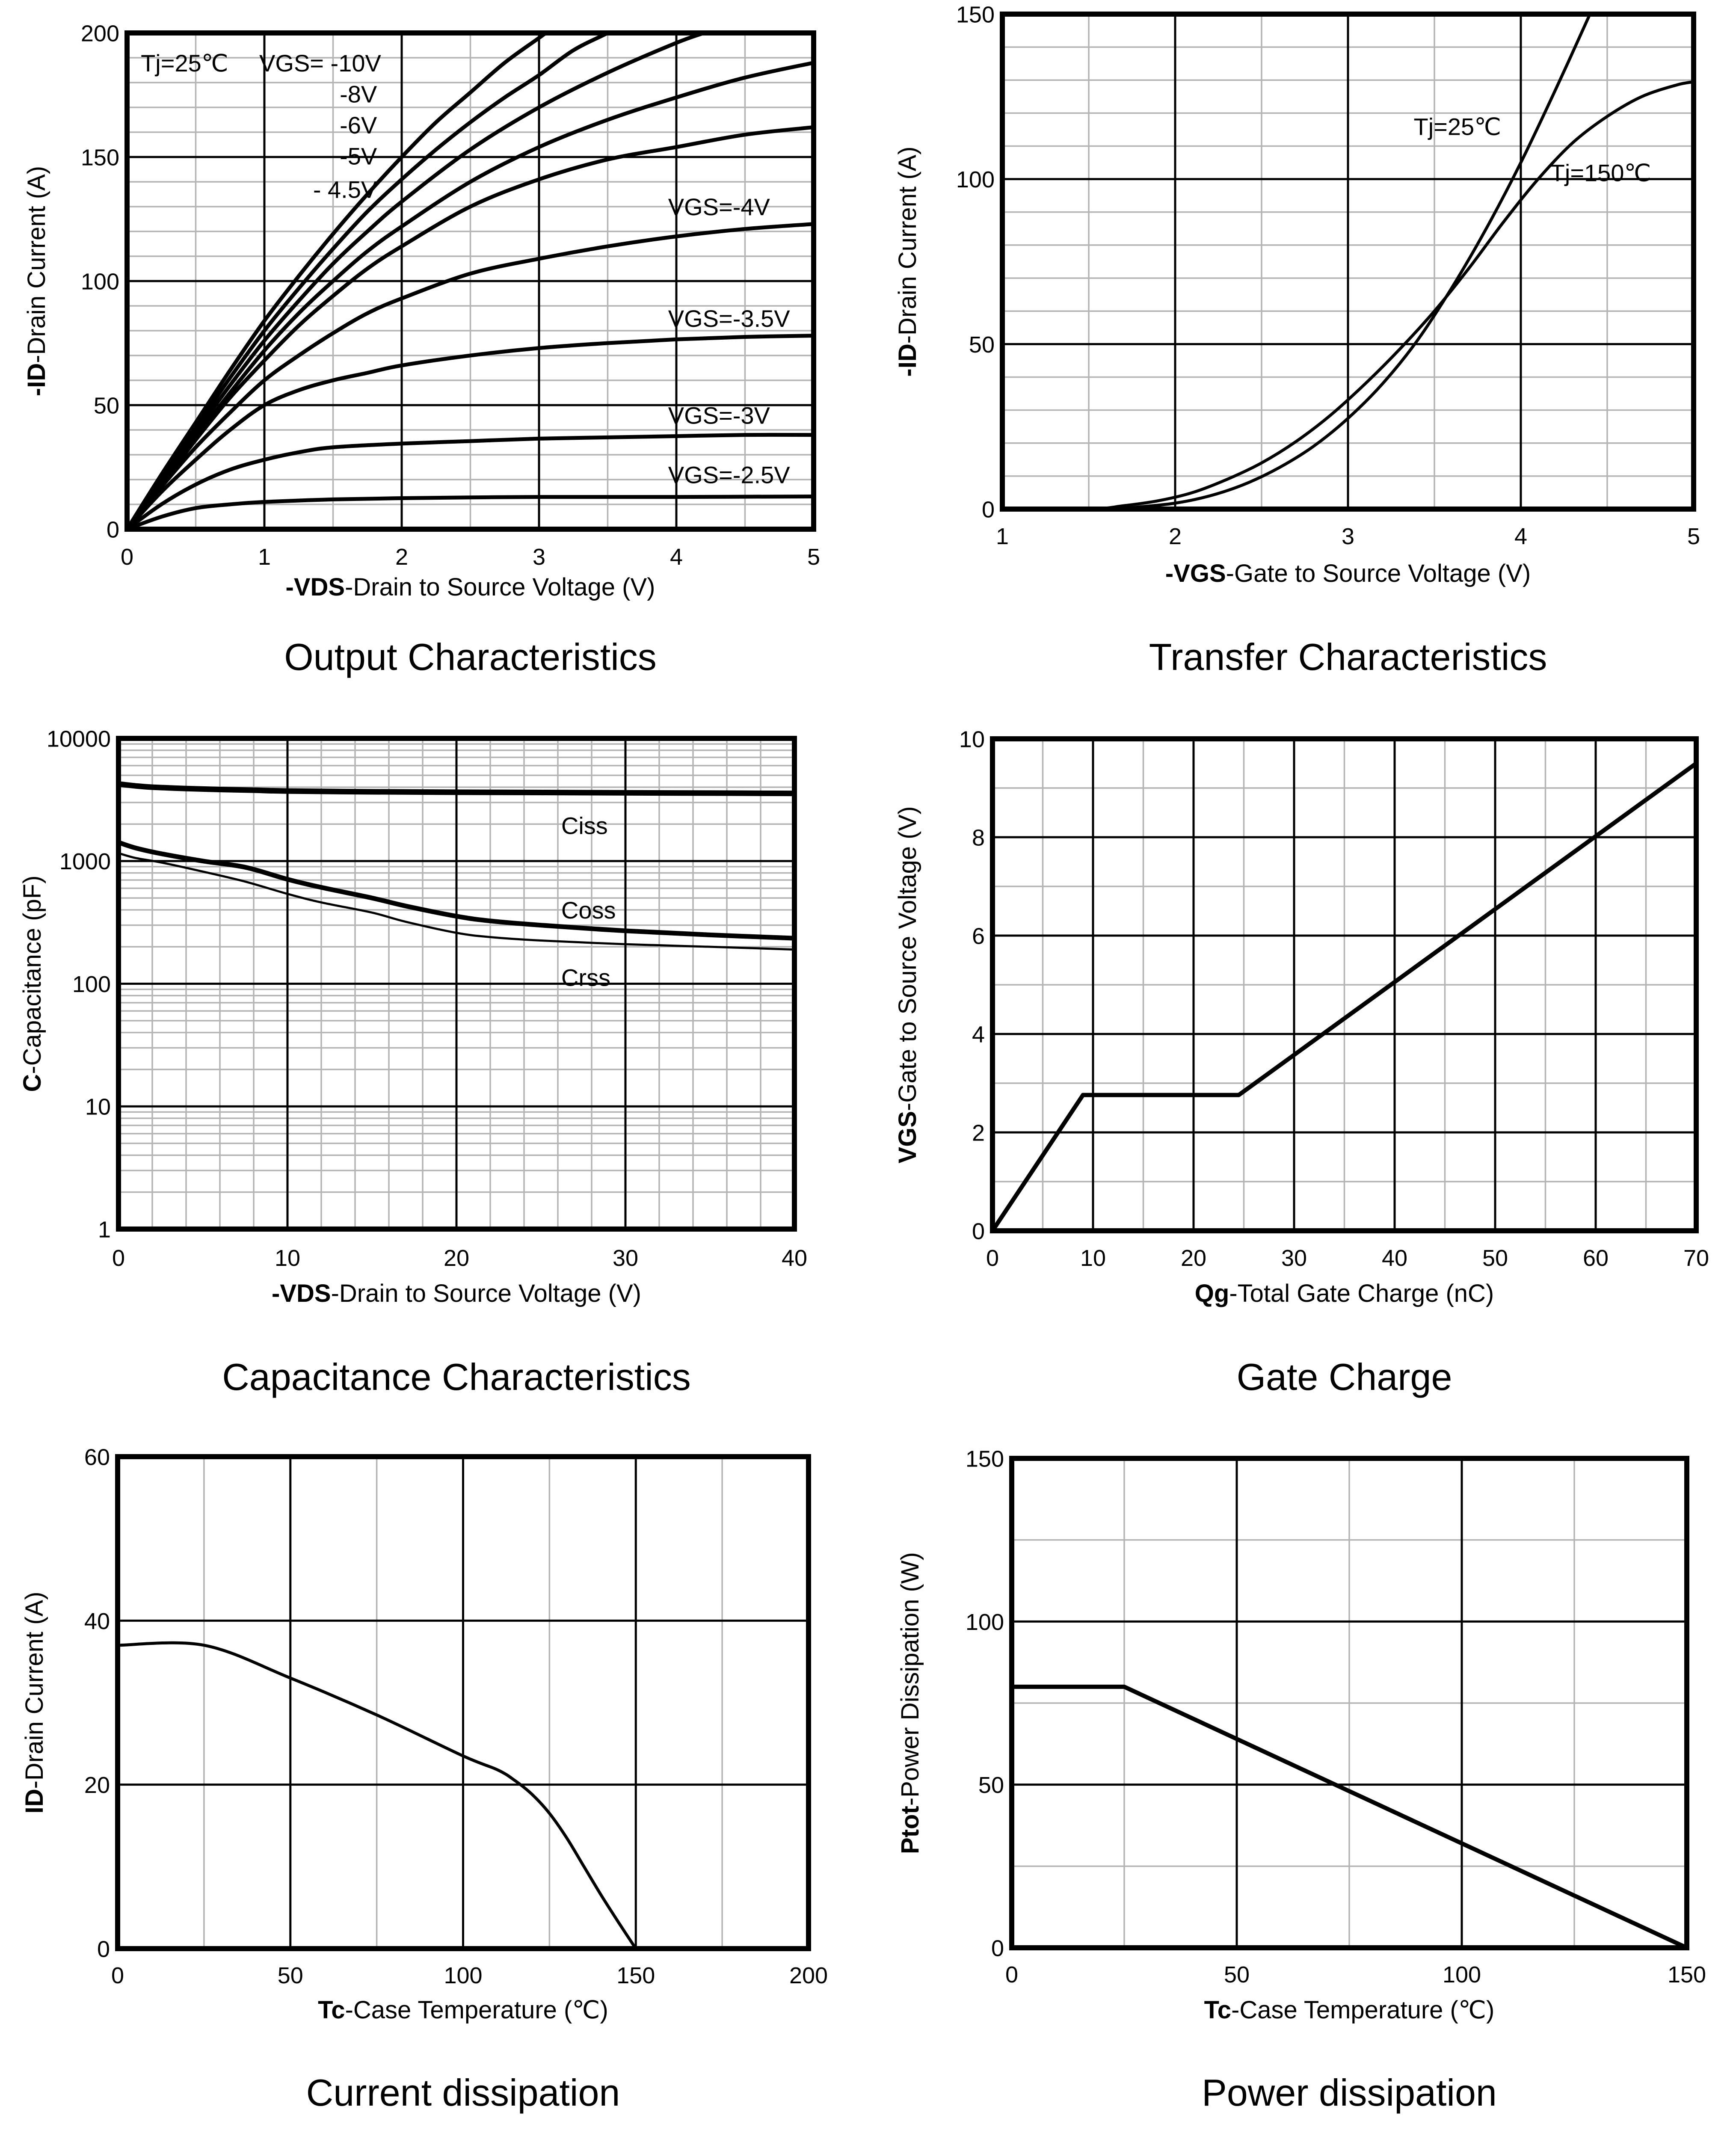 The height and width of the screenshot is (2139, 1736). Describe the element at coordinates (1521, 536) in the screenshot. I see `x-tick-label: 4` at that location.